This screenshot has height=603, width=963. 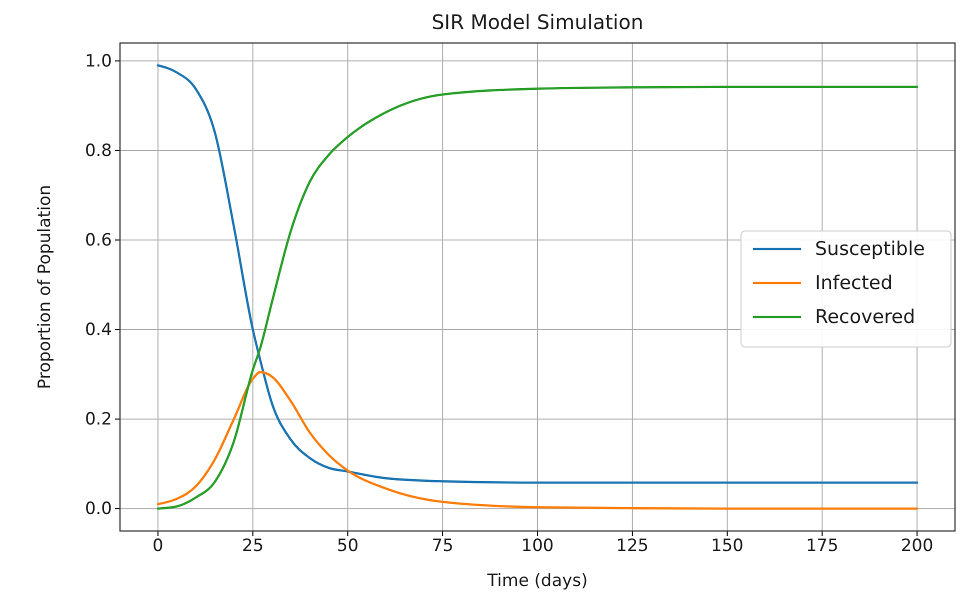 I want to click on y-tick-label: 0.8, so click(x=98, y=150).